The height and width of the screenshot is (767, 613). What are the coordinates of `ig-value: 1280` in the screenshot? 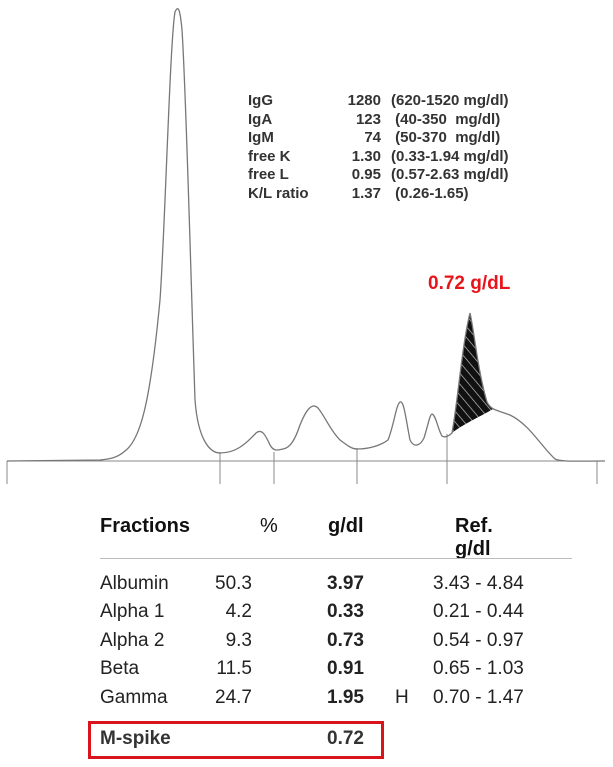 It's located at (364, 100).